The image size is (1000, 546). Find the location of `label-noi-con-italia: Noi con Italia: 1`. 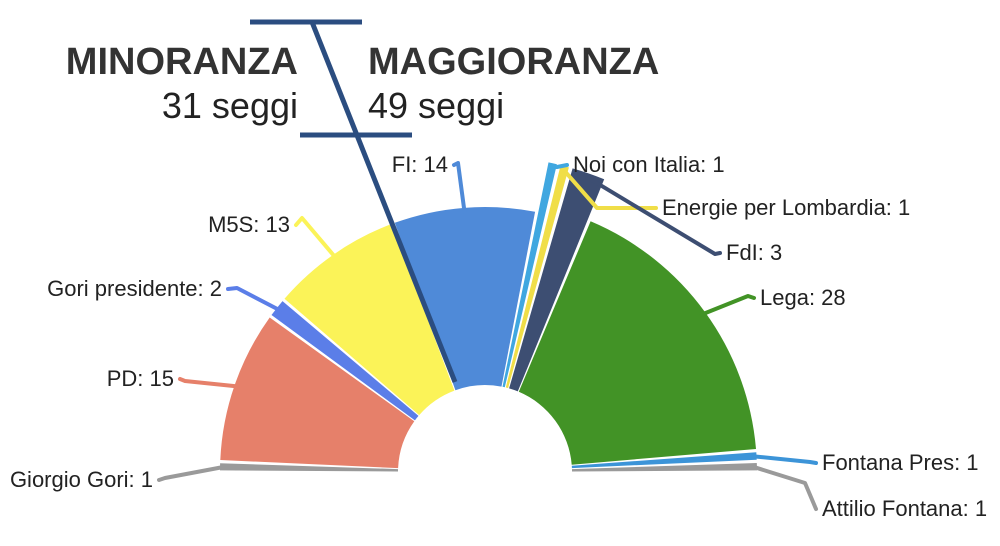

label-noi-con-italia: Noi con Italia: 1 is located at coordinates (649, 164).